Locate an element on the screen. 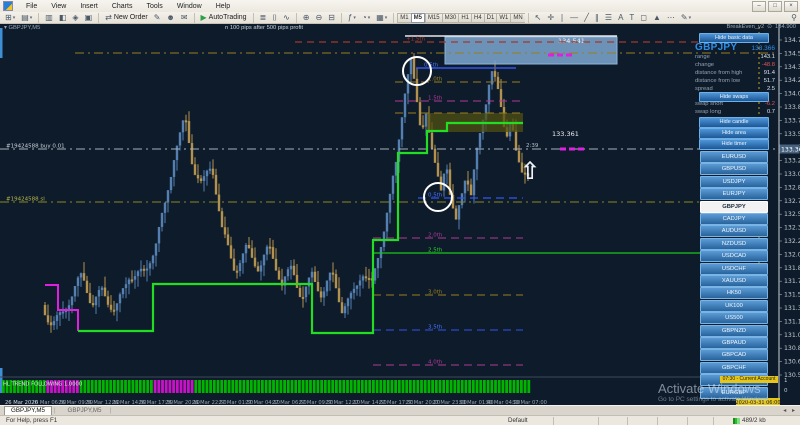  pair-button-gbpcad: GBPCAD is located at coordinates (734, 355).